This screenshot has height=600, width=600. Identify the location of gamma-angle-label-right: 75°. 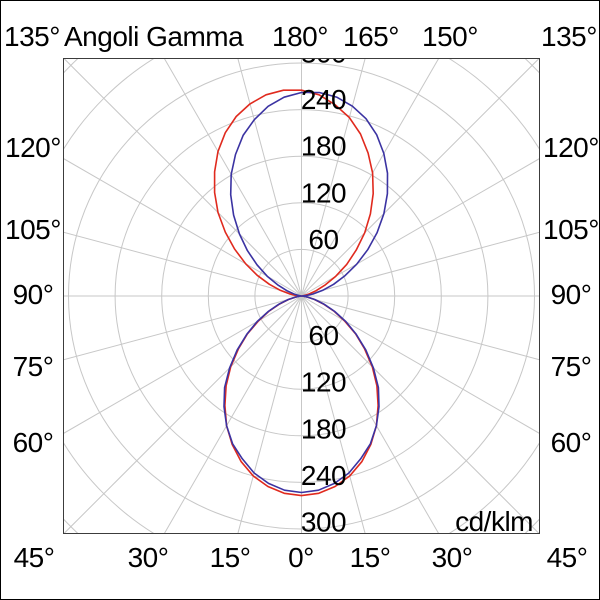
(571, 366).